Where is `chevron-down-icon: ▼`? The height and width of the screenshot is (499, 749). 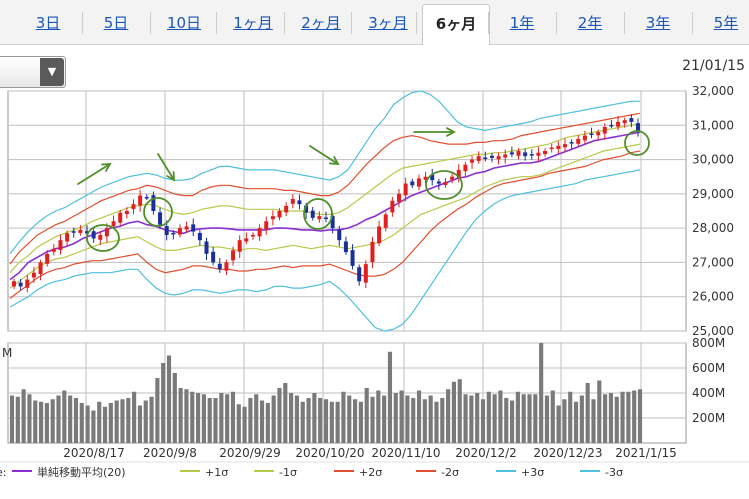 chevron-down-icon: ▼ is located at coordinates (52, 72).